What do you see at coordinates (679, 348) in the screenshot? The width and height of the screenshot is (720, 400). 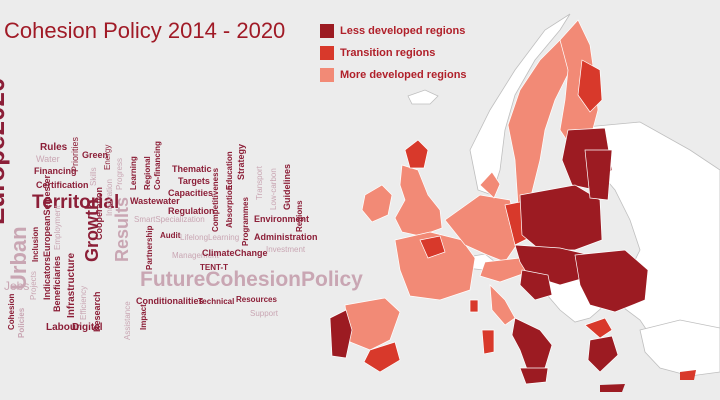 I see `turkey-landmass` at bounding box center [679, 348].